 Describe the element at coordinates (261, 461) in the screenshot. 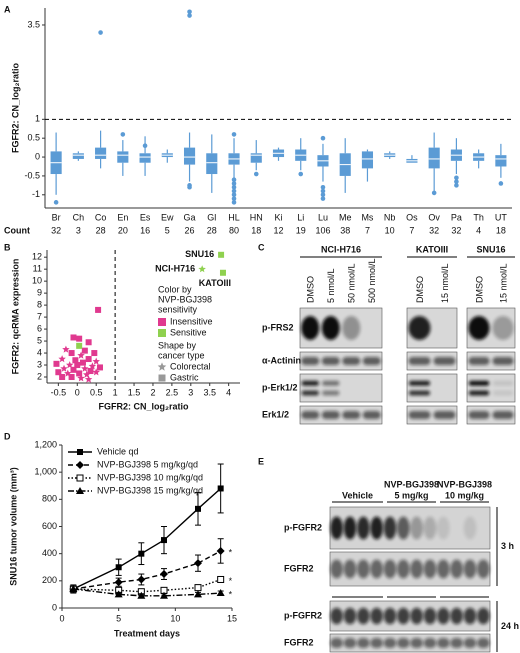

I see `panel-label: E` at that location.